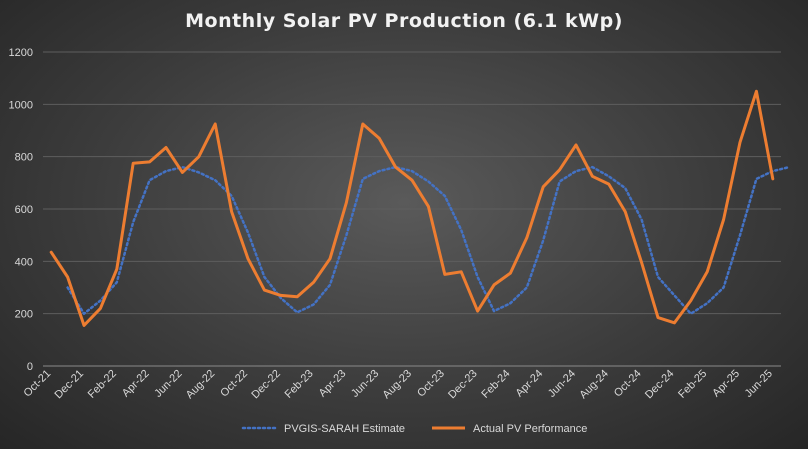 This screenshot has height=449, width=808. I want to click on legend-label: PVGIS-SARAH Estimate, so click(344, 429).